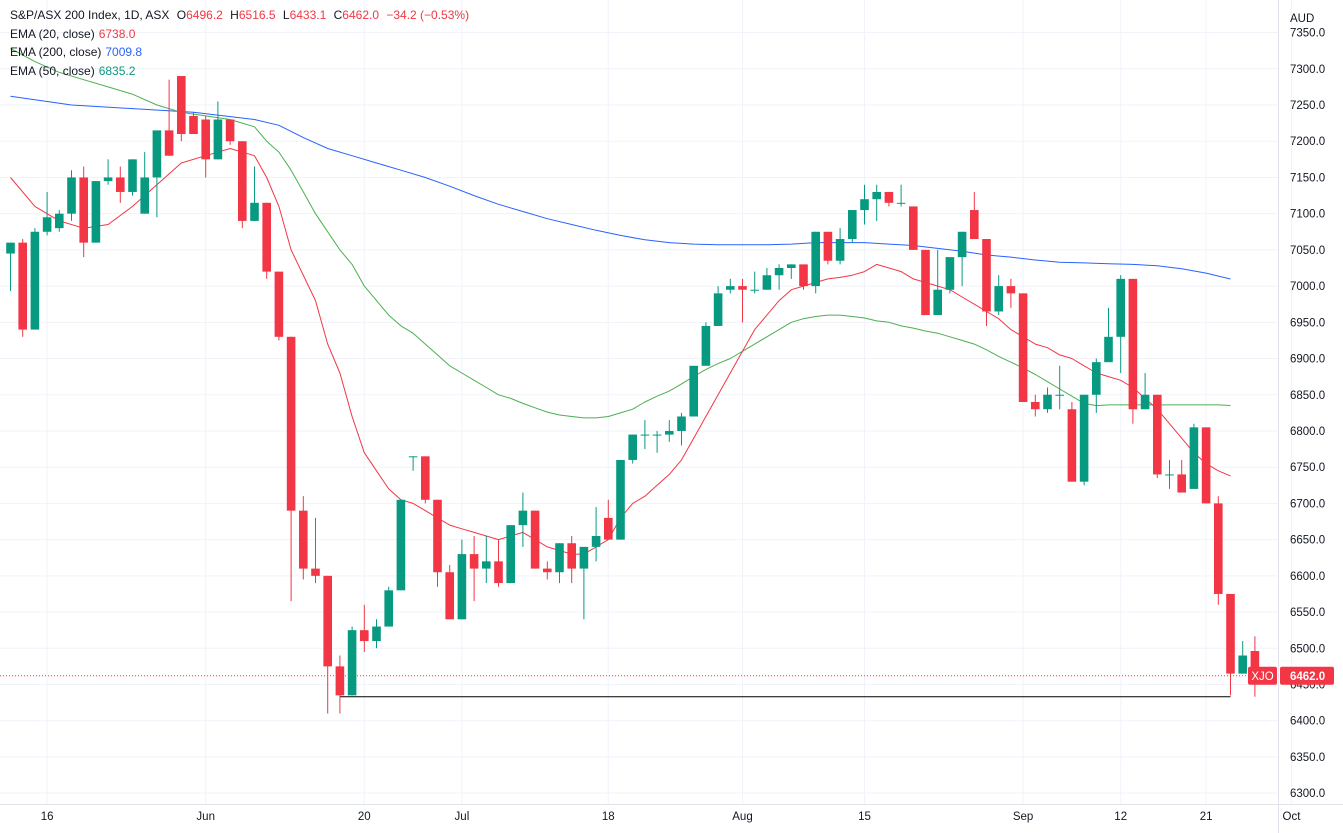 This screenshot has height=833, width=1343. Describe the element at coordinates (239, 71) in the screenshot. I see `indicator-ema50: EMA (50, close) 6835.2` at that location.